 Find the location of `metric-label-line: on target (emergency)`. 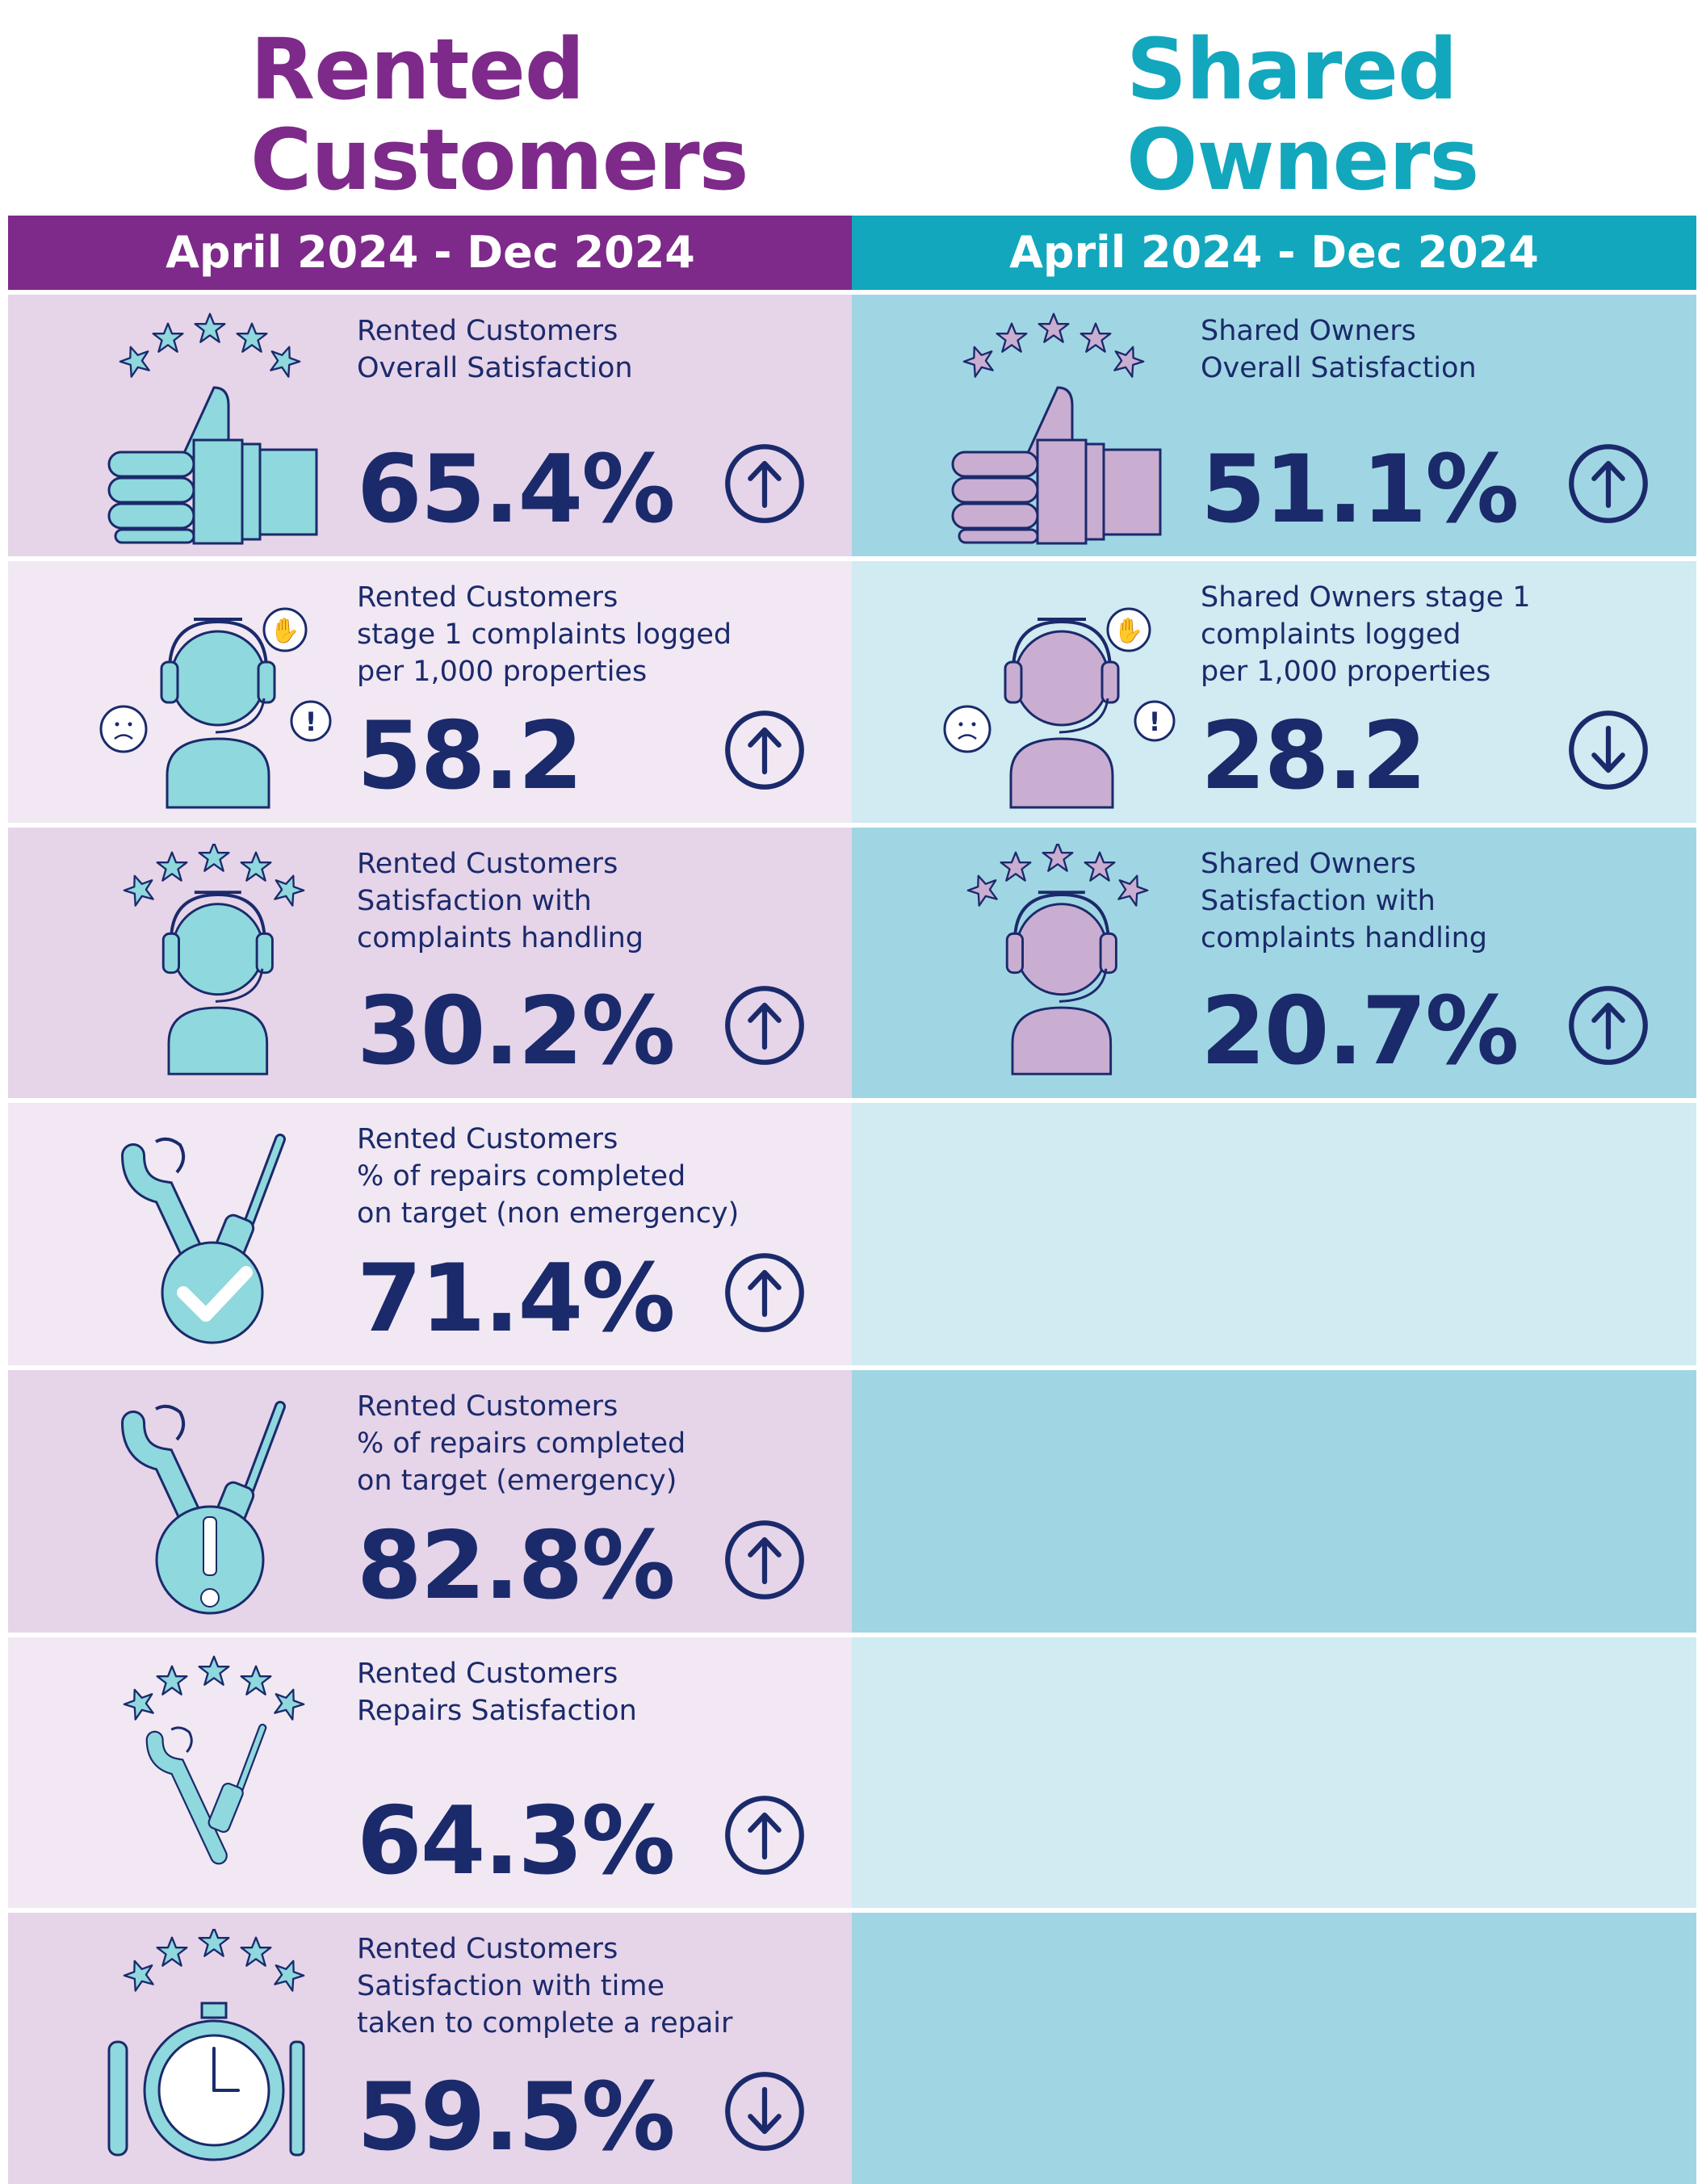

metric-label-line: on target (emergency) is located at coordinates (517, 1481).